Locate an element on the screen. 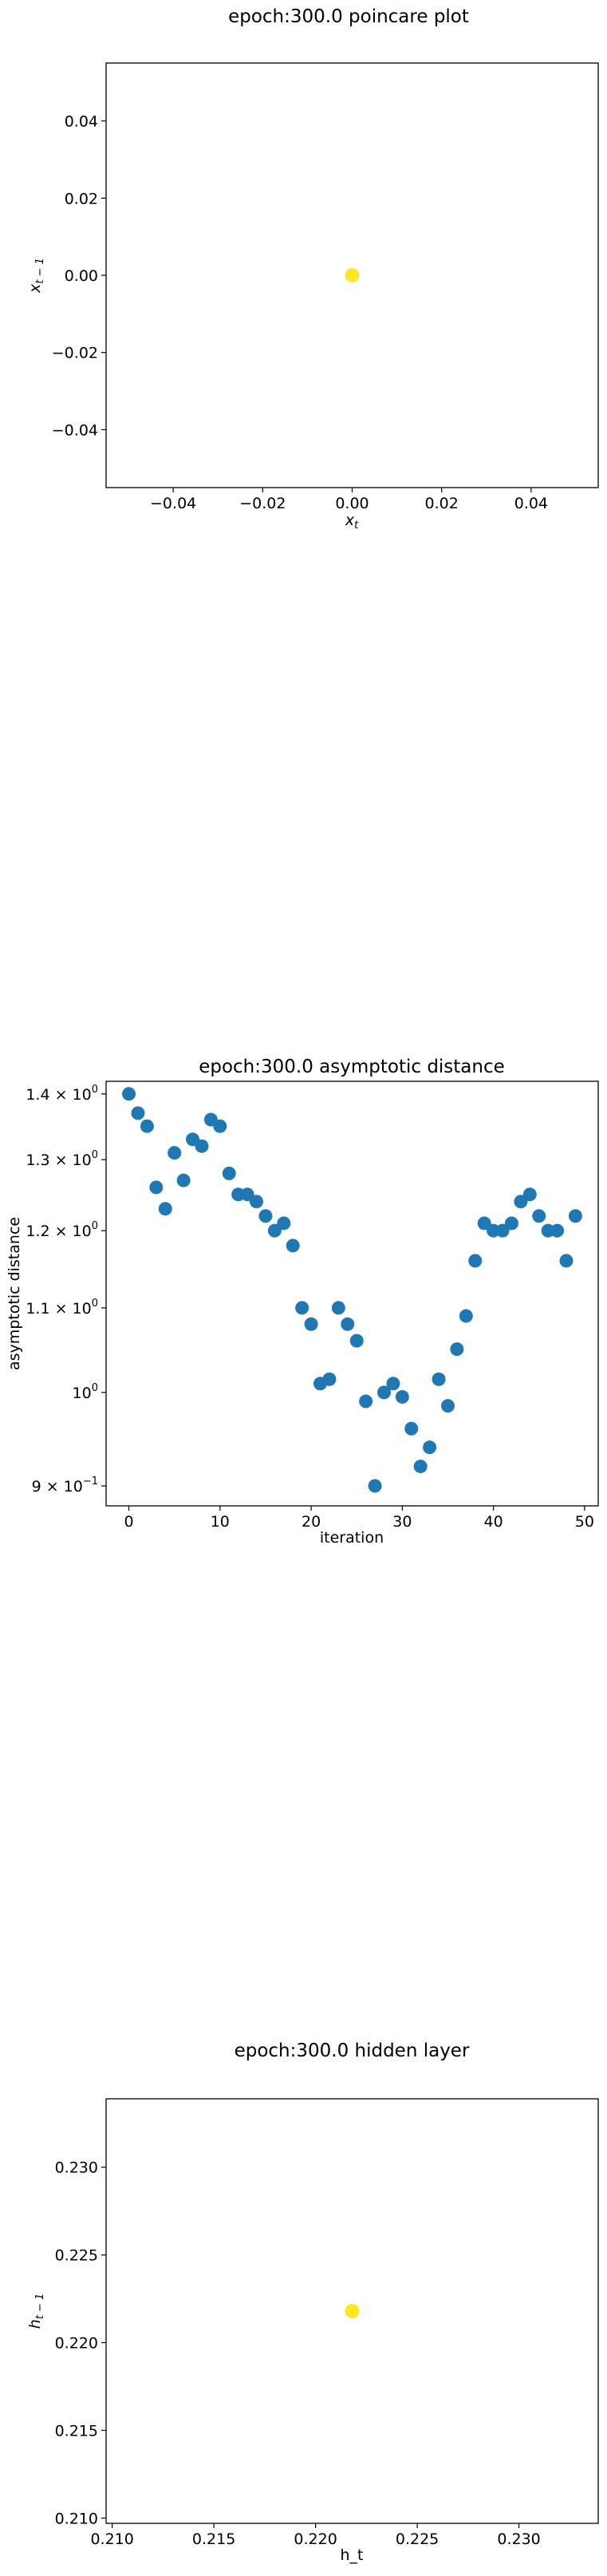 This screenshot has height=2576, width=607. hidden-layer-points is located at coordinates (353, 2311).